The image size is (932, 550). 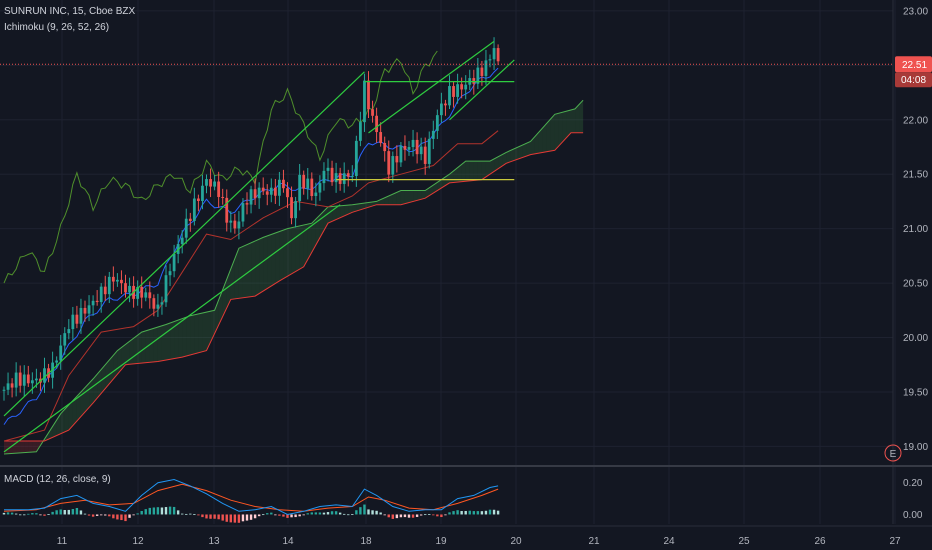 What do you see at coordinates (57, 27) in the screenshot?
I see `ichimoku-legend: Ichimoku (9, 26, 52, 26)` at bounding box center [57, 27].